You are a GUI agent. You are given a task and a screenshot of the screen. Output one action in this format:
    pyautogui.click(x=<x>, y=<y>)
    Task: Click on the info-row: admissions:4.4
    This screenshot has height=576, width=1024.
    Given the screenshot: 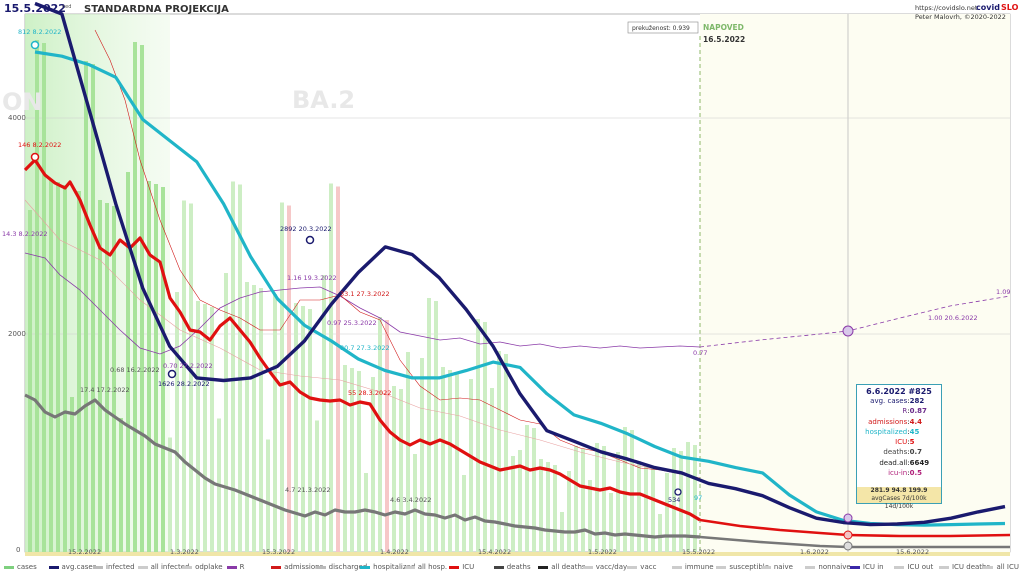 What is the action you would take?
    pyautogui.click(x=899, y=422)
    